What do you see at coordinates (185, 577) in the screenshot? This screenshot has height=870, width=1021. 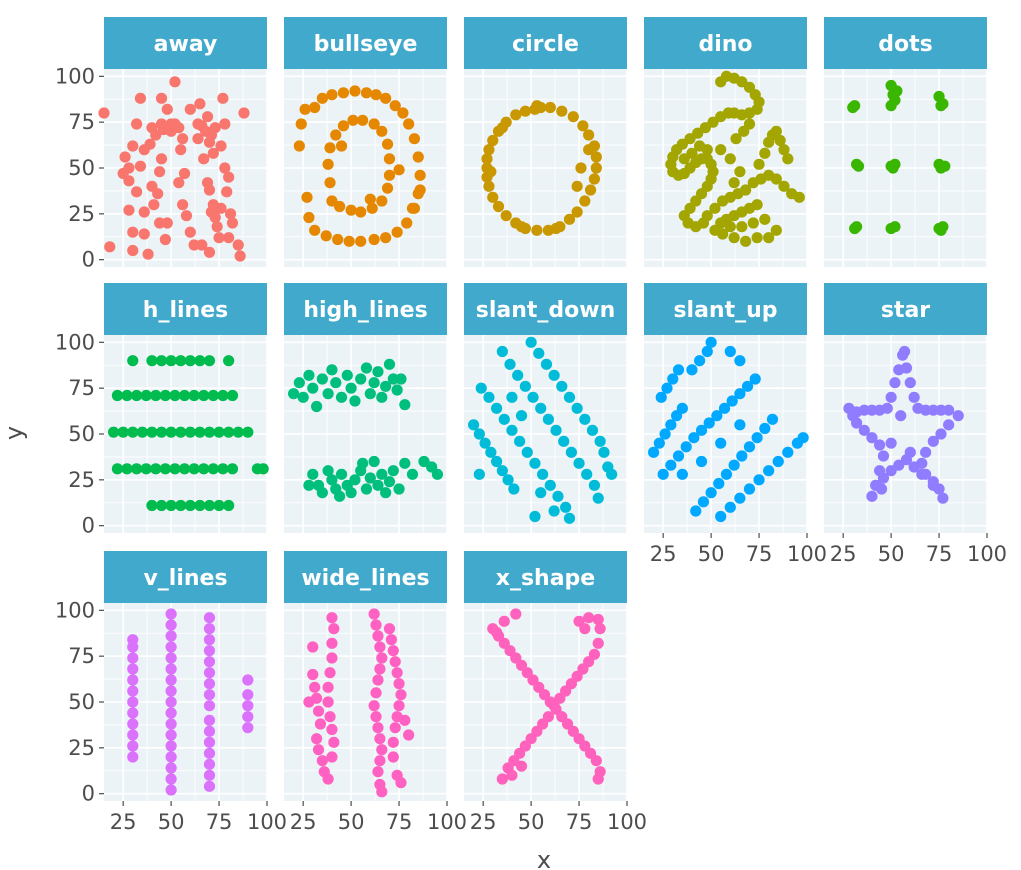 I see `facet-strip` at bounding box center [185, 577].